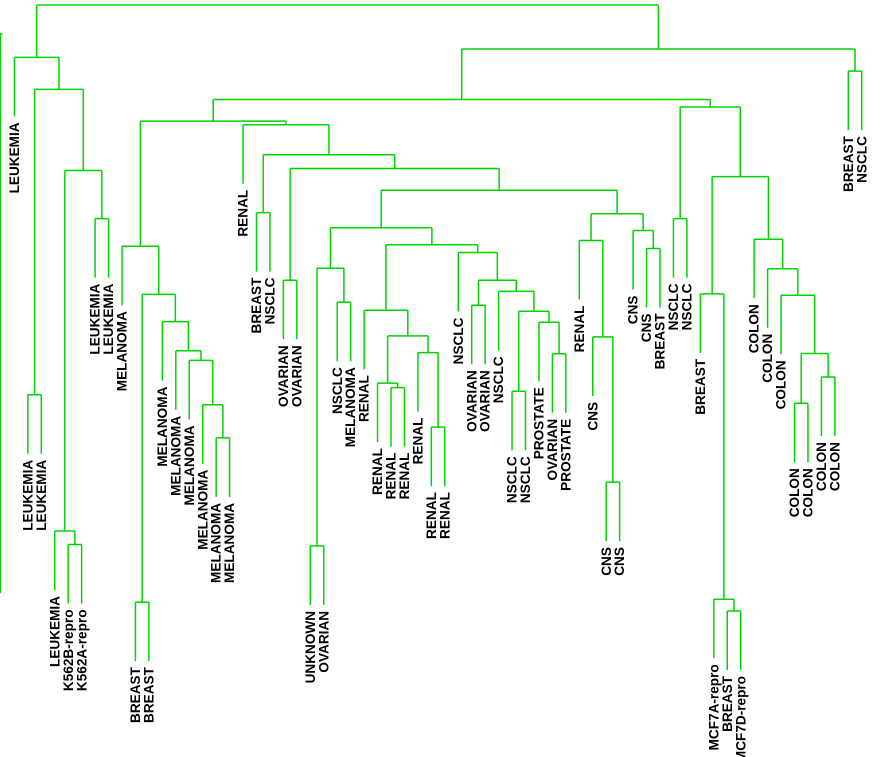 The image size is (882, 757). What do you see at coordinates (68, 651) in the screenshot?
I see `svg-text: K562B-repro` at bounding box center [68, 651].